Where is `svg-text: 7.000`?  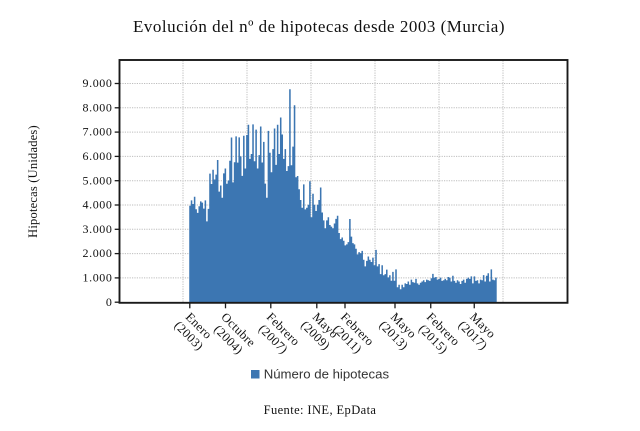
svg-text: 7.000 is located at coordinates (98, 132).